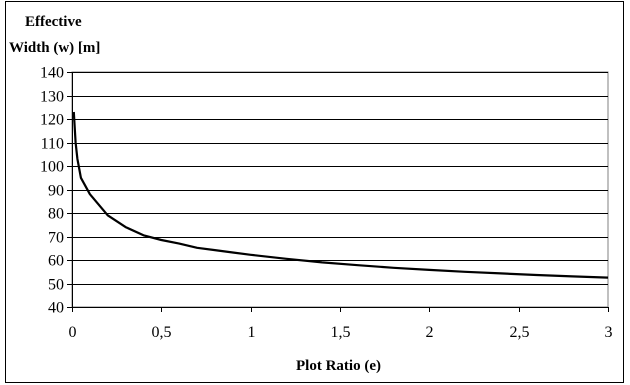 The width and height of the screenshot is (630, 385). Describe the element at coordinates (52, 120) in the screenshot. I see `y-tick-label-120: 120` at that location.